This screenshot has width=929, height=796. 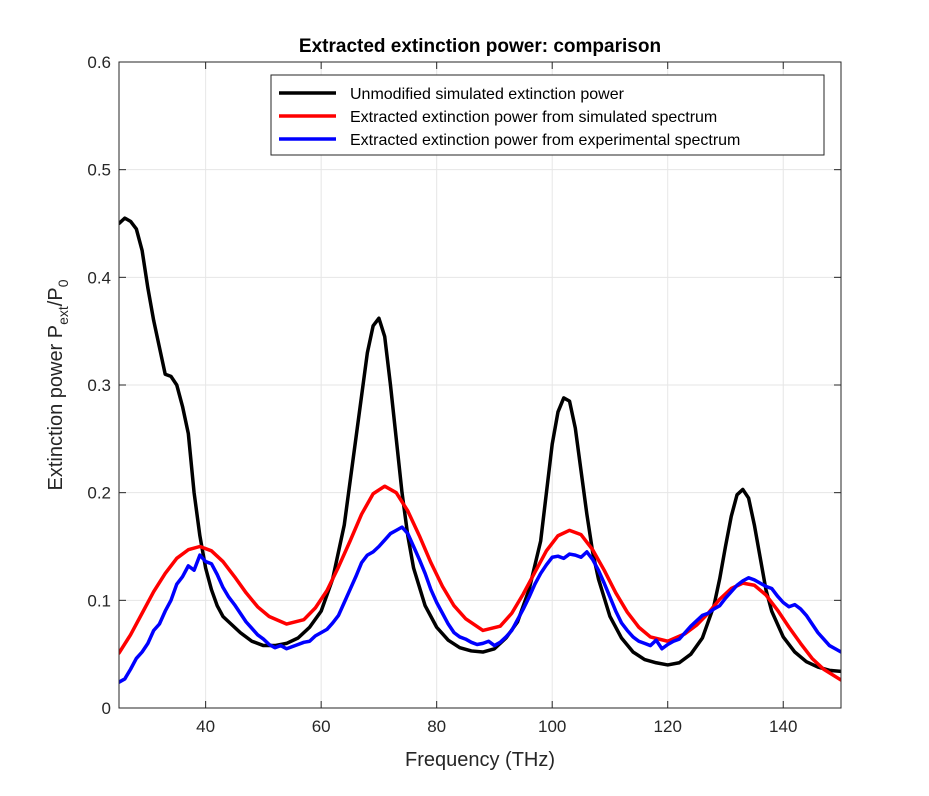 What do you see at coordinates (56, 296) in the screenshot?
I see `y-axis-label-slash: /P` at bounding box center [56, 296].